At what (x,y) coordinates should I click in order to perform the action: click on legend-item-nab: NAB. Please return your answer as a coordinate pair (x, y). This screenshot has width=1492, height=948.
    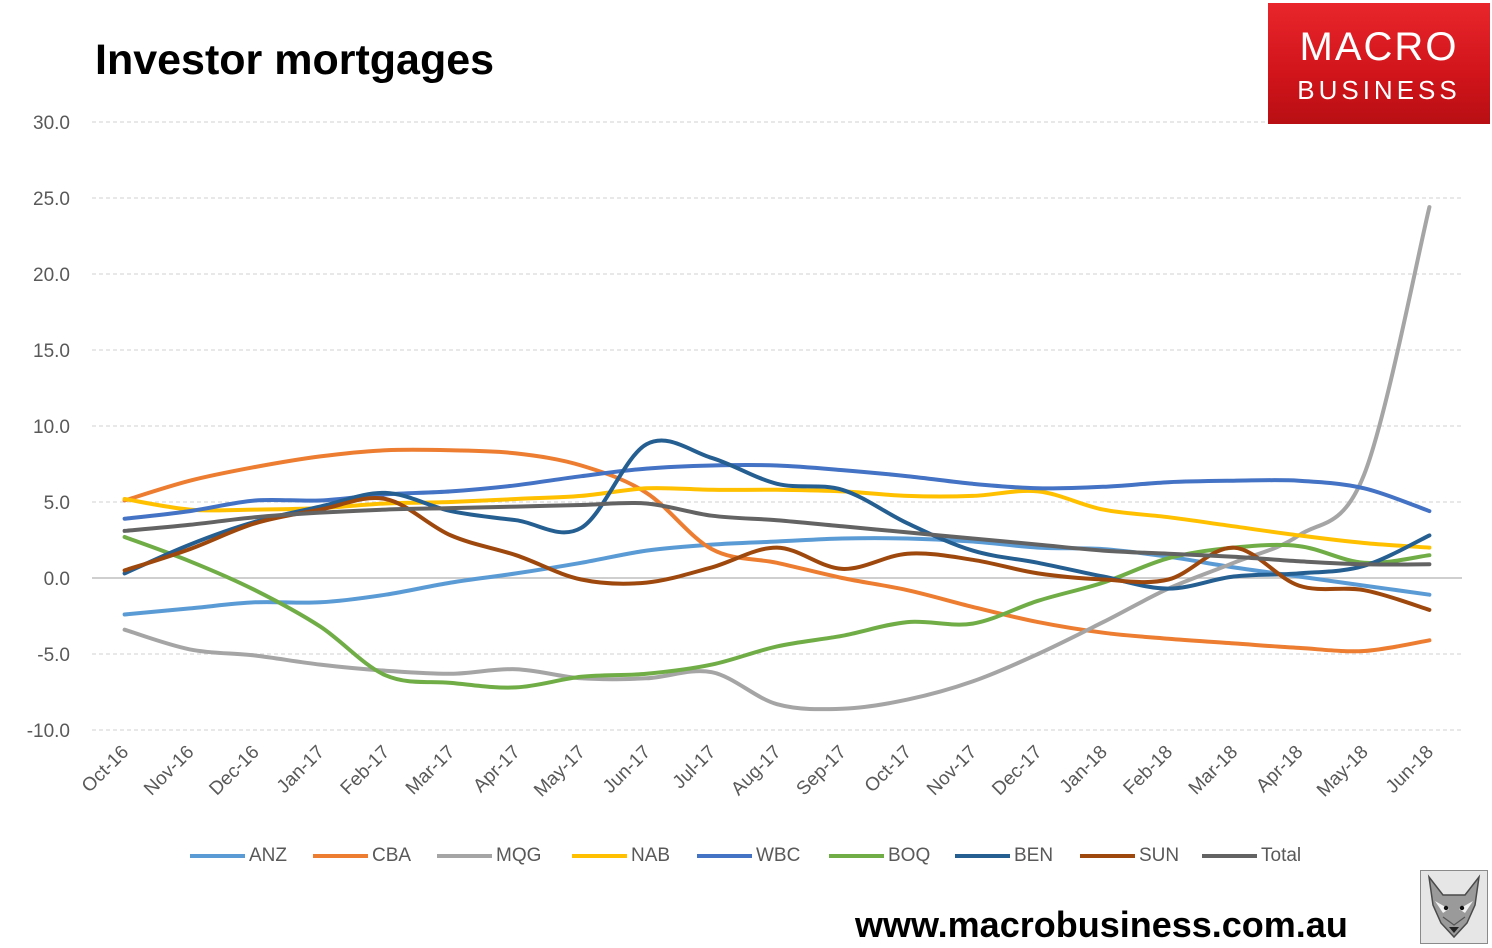
    Looking at the image, I should click on (621, 856).